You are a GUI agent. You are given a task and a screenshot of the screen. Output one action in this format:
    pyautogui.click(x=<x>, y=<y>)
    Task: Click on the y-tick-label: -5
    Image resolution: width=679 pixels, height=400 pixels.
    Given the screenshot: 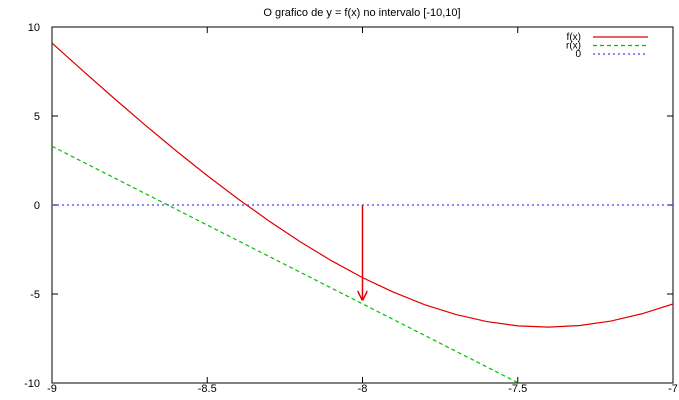 What is the action you would take?
    pyautogui.click(x=35, y=295)
    